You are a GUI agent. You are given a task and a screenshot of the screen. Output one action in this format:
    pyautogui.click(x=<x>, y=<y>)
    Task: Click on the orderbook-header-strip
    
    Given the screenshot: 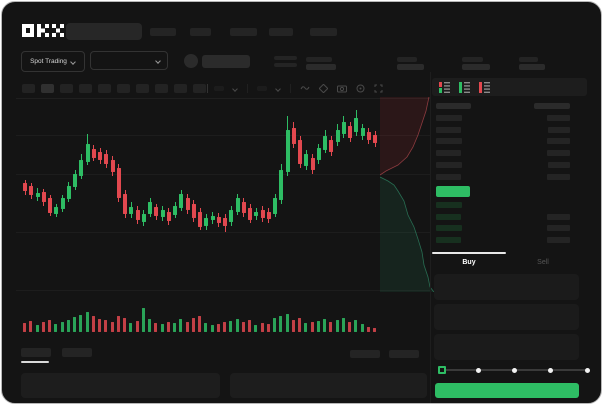 What is the action you would take?
    pyautogui.click(x=509, y=87)
    